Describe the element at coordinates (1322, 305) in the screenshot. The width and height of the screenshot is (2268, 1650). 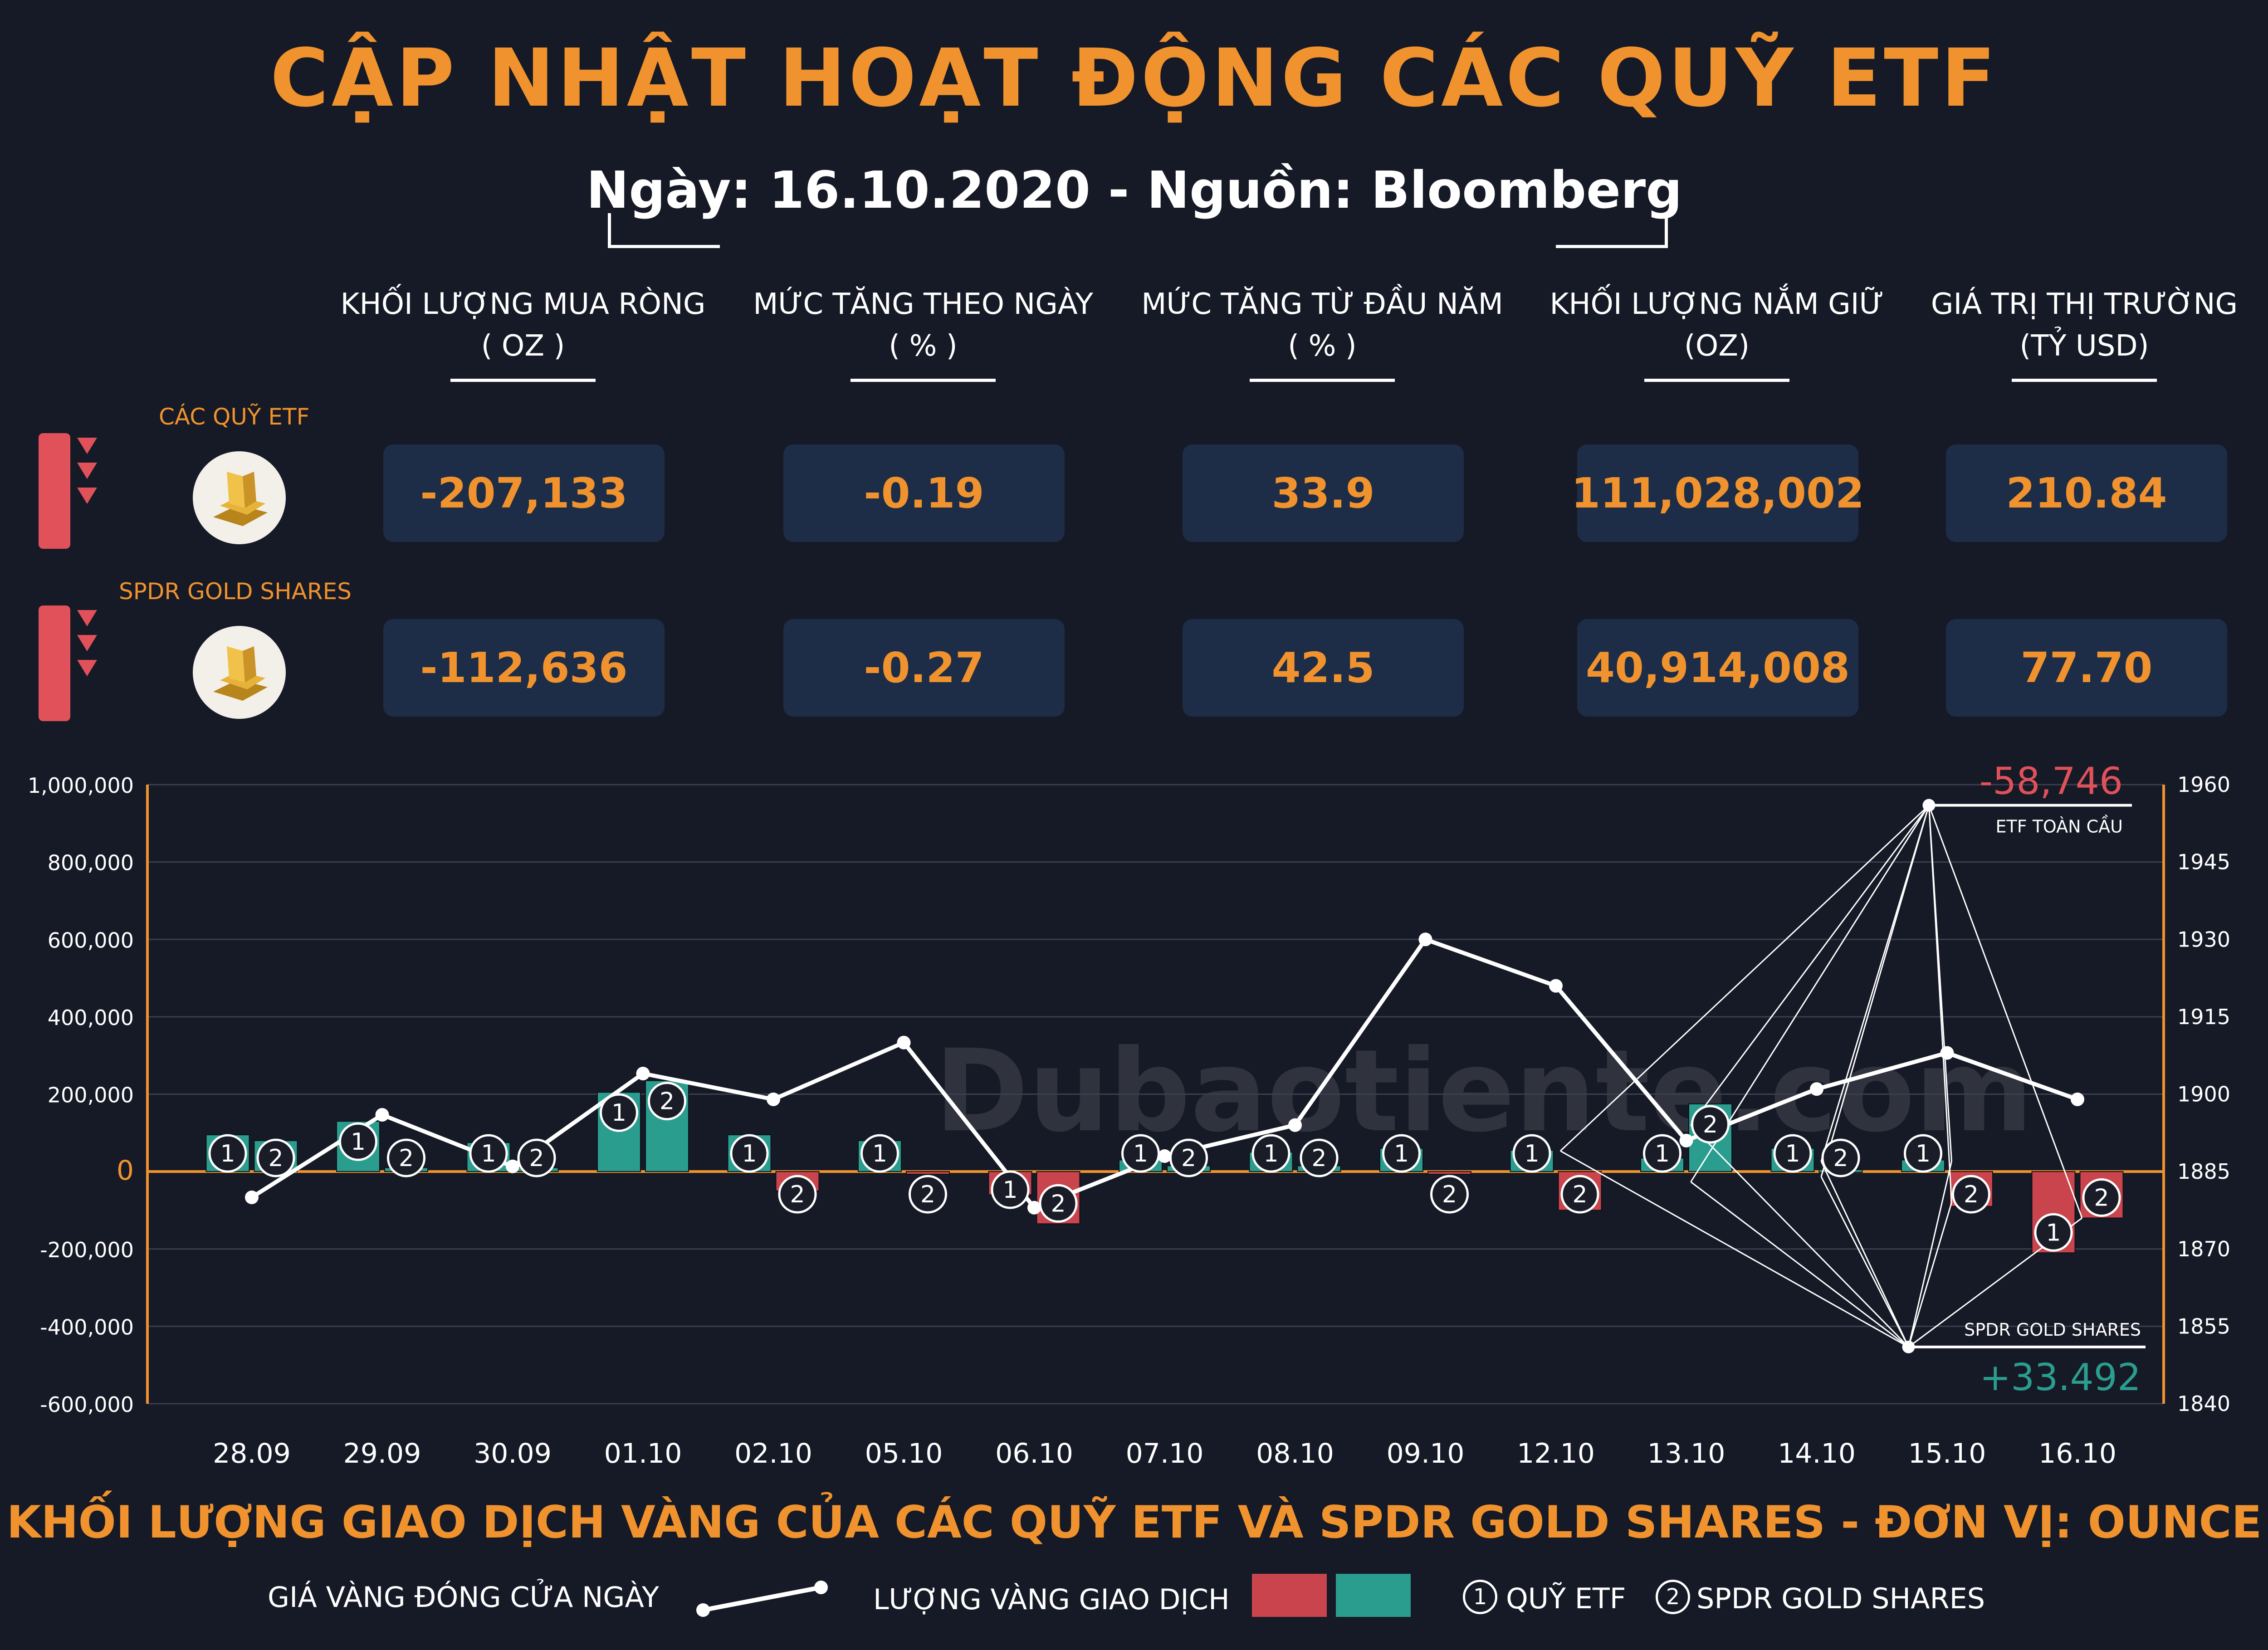
I see `column-header-line1: MỨC TĂNG TỪ ĐẦU NĂM` at that location.